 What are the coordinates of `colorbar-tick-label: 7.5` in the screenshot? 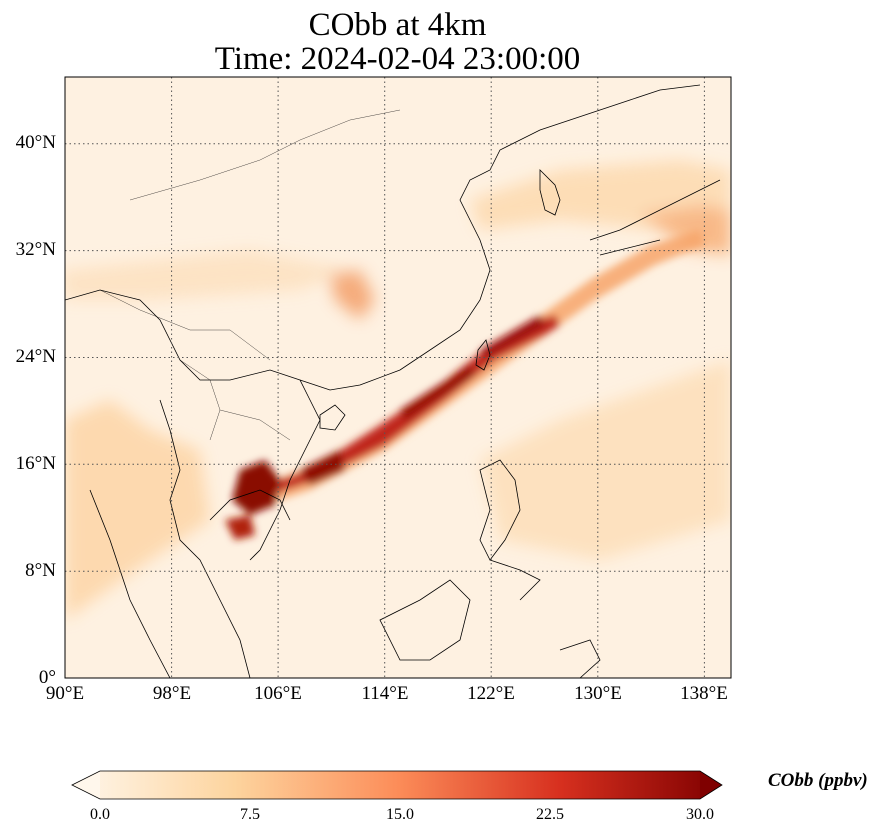 It's located at (250, 814).